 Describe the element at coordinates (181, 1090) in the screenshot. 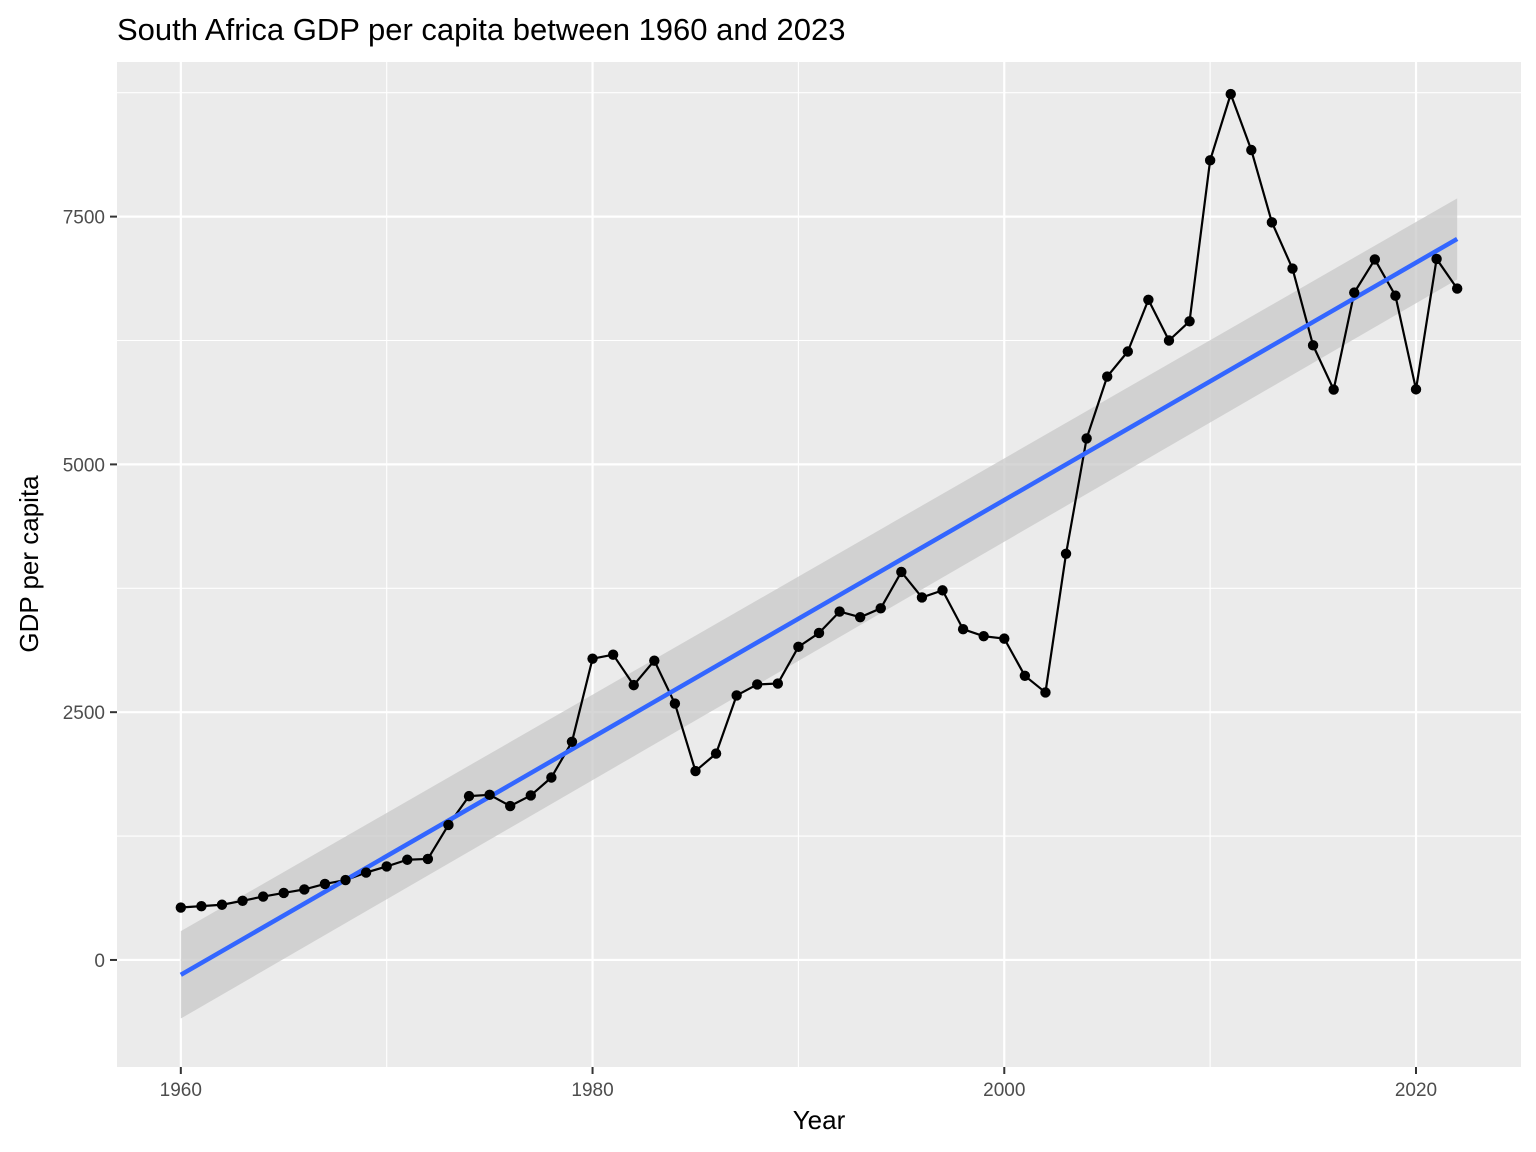

I see `x-tick-label: 1960` at that location.